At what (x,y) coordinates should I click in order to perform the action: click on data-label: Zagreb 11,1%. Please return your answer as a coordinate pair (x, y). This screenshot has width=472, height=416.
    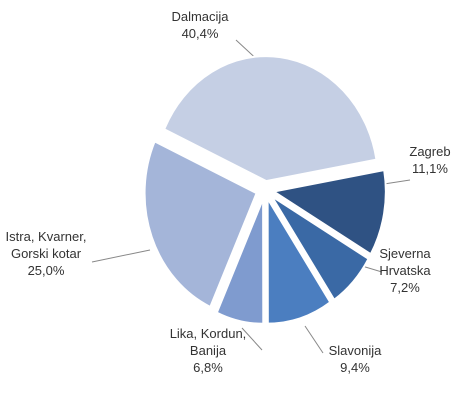
    Looking at the image, I should click on (430, 160).